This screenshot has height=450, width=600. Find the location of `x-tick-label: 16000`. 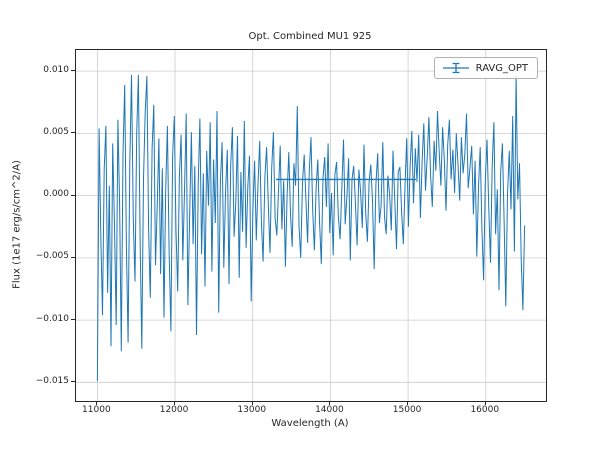

x-tick-label: 16000 is located at coordinates (485, 410).